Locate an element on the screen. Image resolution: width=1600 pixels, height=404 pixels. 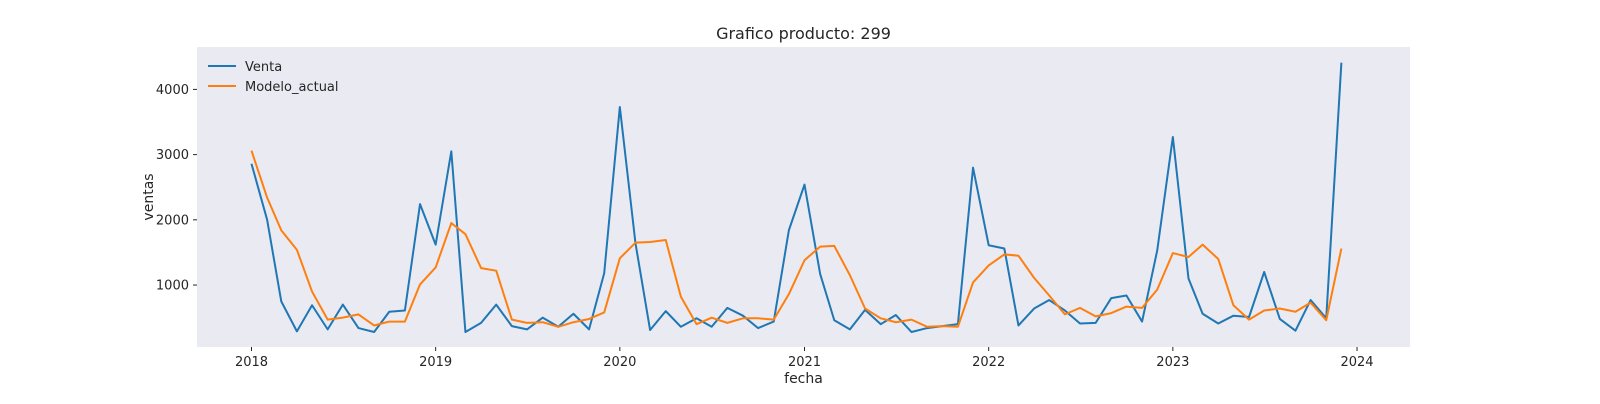
x-tick-label: 2019 is located at coordinates (435, 362).